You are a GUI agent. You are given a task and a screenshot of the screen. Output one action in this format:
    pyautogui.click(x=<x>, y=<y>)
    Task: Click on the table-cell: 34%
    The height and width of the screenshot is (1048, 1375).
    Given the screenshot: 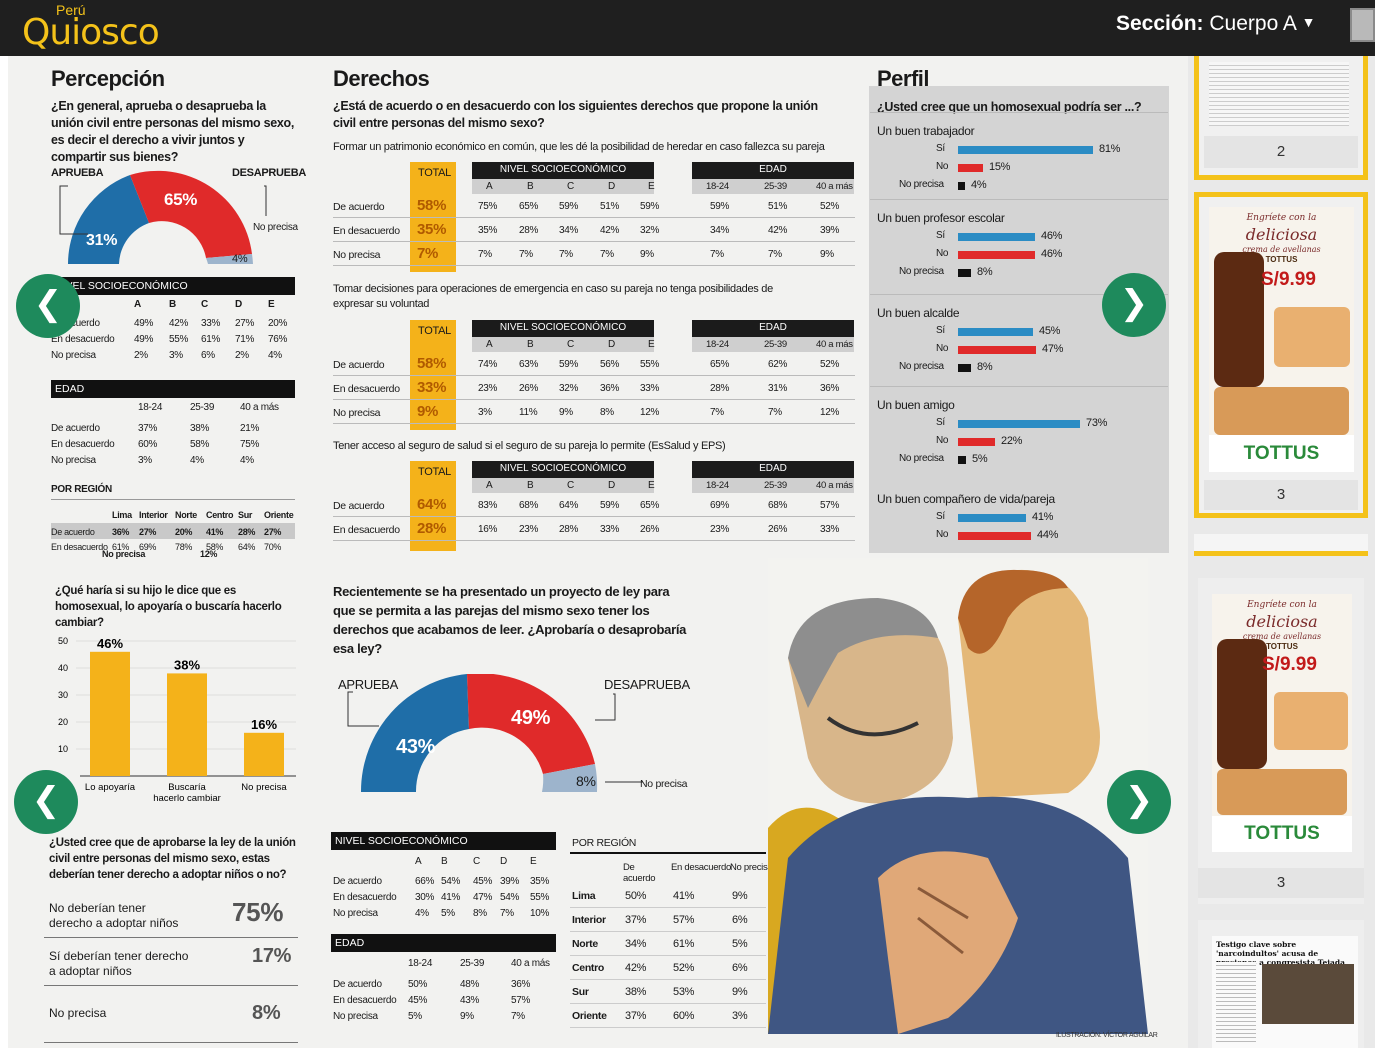 What is the action you would take?
    pyautogui.click(x=569, y=230)
    